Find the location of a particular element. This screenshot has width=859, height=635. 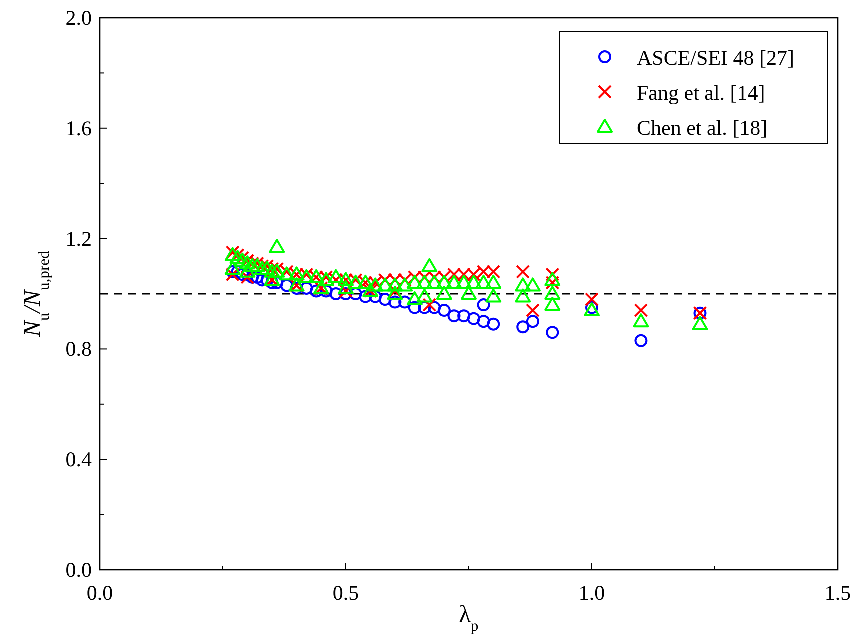

x-axis-title: λ$_{p}$ is located at coordinates (469, 618).